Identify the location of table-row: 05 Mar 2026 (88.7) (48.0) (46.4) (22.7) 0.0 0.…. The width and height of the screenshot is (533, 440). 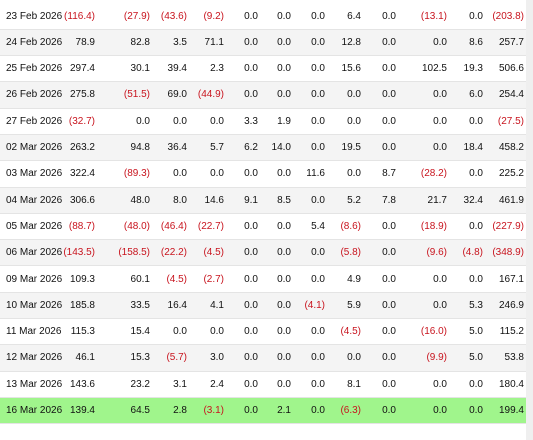
(263, 227).